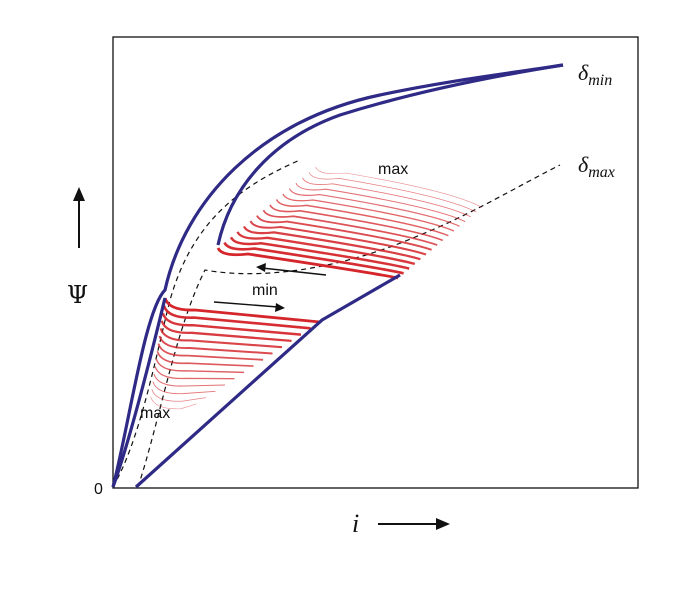  What do you see at coordinates (139, 392) in the screenshot?
I see `envelope-top-left` at bounding box center [139, 392].